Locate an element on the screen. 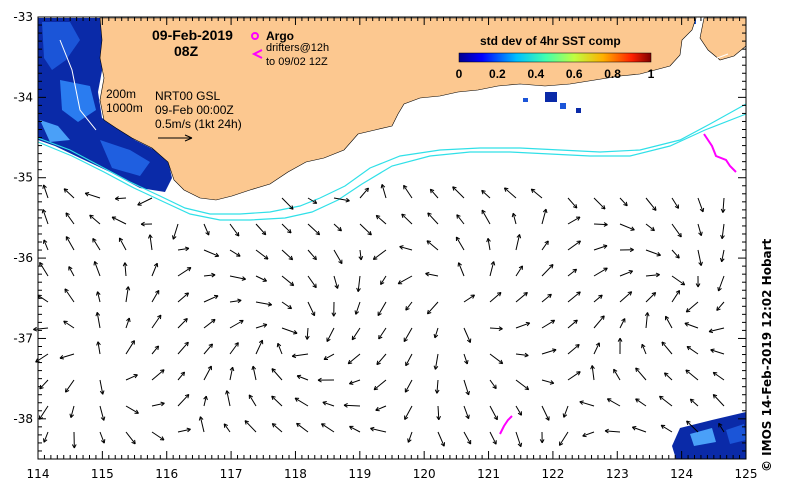  credit-text: © IMOS 14-Feb-2019 12:02 Hobart is located at coordinates (767, 355).